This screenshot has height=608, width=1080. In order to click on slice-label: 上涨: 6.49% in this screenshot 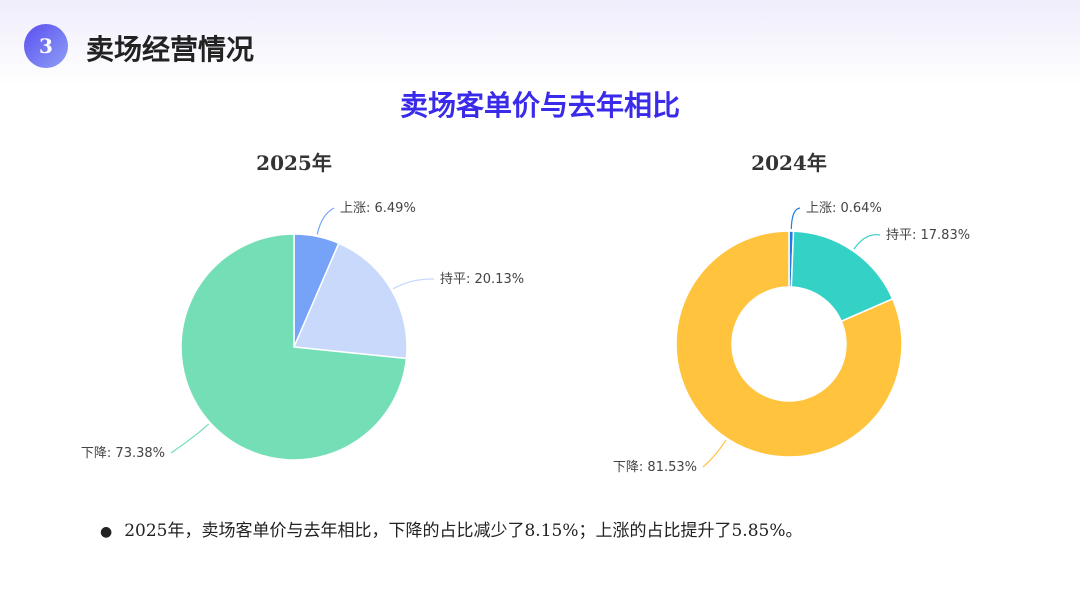, I will do `click(378, 208)`.